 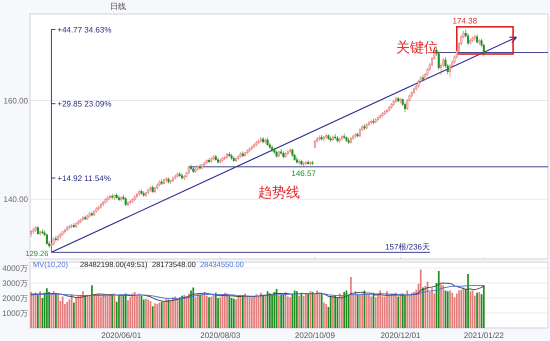 I want to click on annotation: +14.92 11.54%, so click(x=84, y=178).